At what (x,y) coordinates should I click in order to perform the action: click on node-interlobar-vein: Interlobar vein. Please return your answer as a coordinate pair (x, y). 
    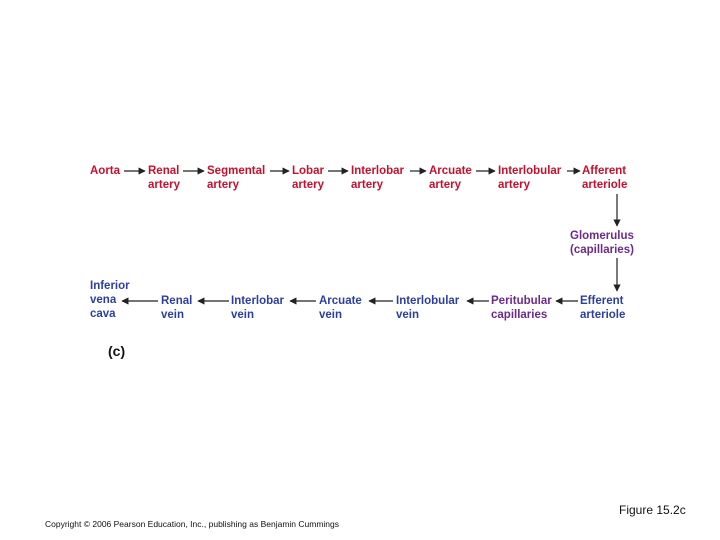
    Looking at the image, I should click on (258, 308).